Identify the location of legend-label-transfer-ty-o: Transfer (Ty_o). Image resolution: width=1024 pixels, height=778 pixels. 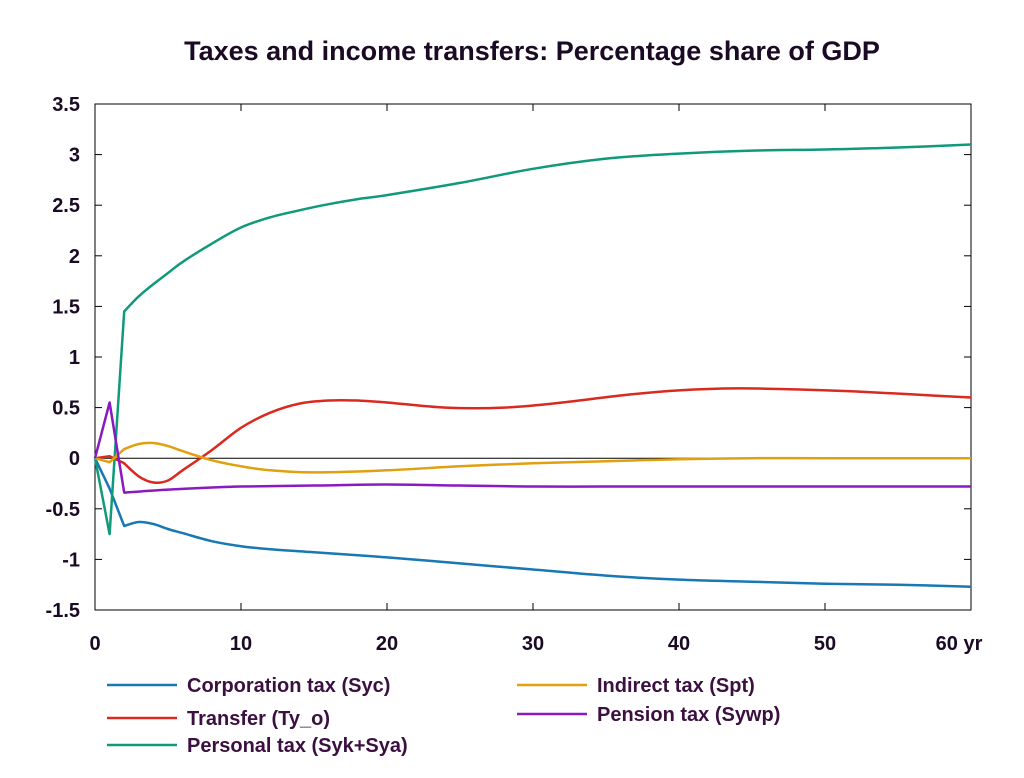
(258, 719).